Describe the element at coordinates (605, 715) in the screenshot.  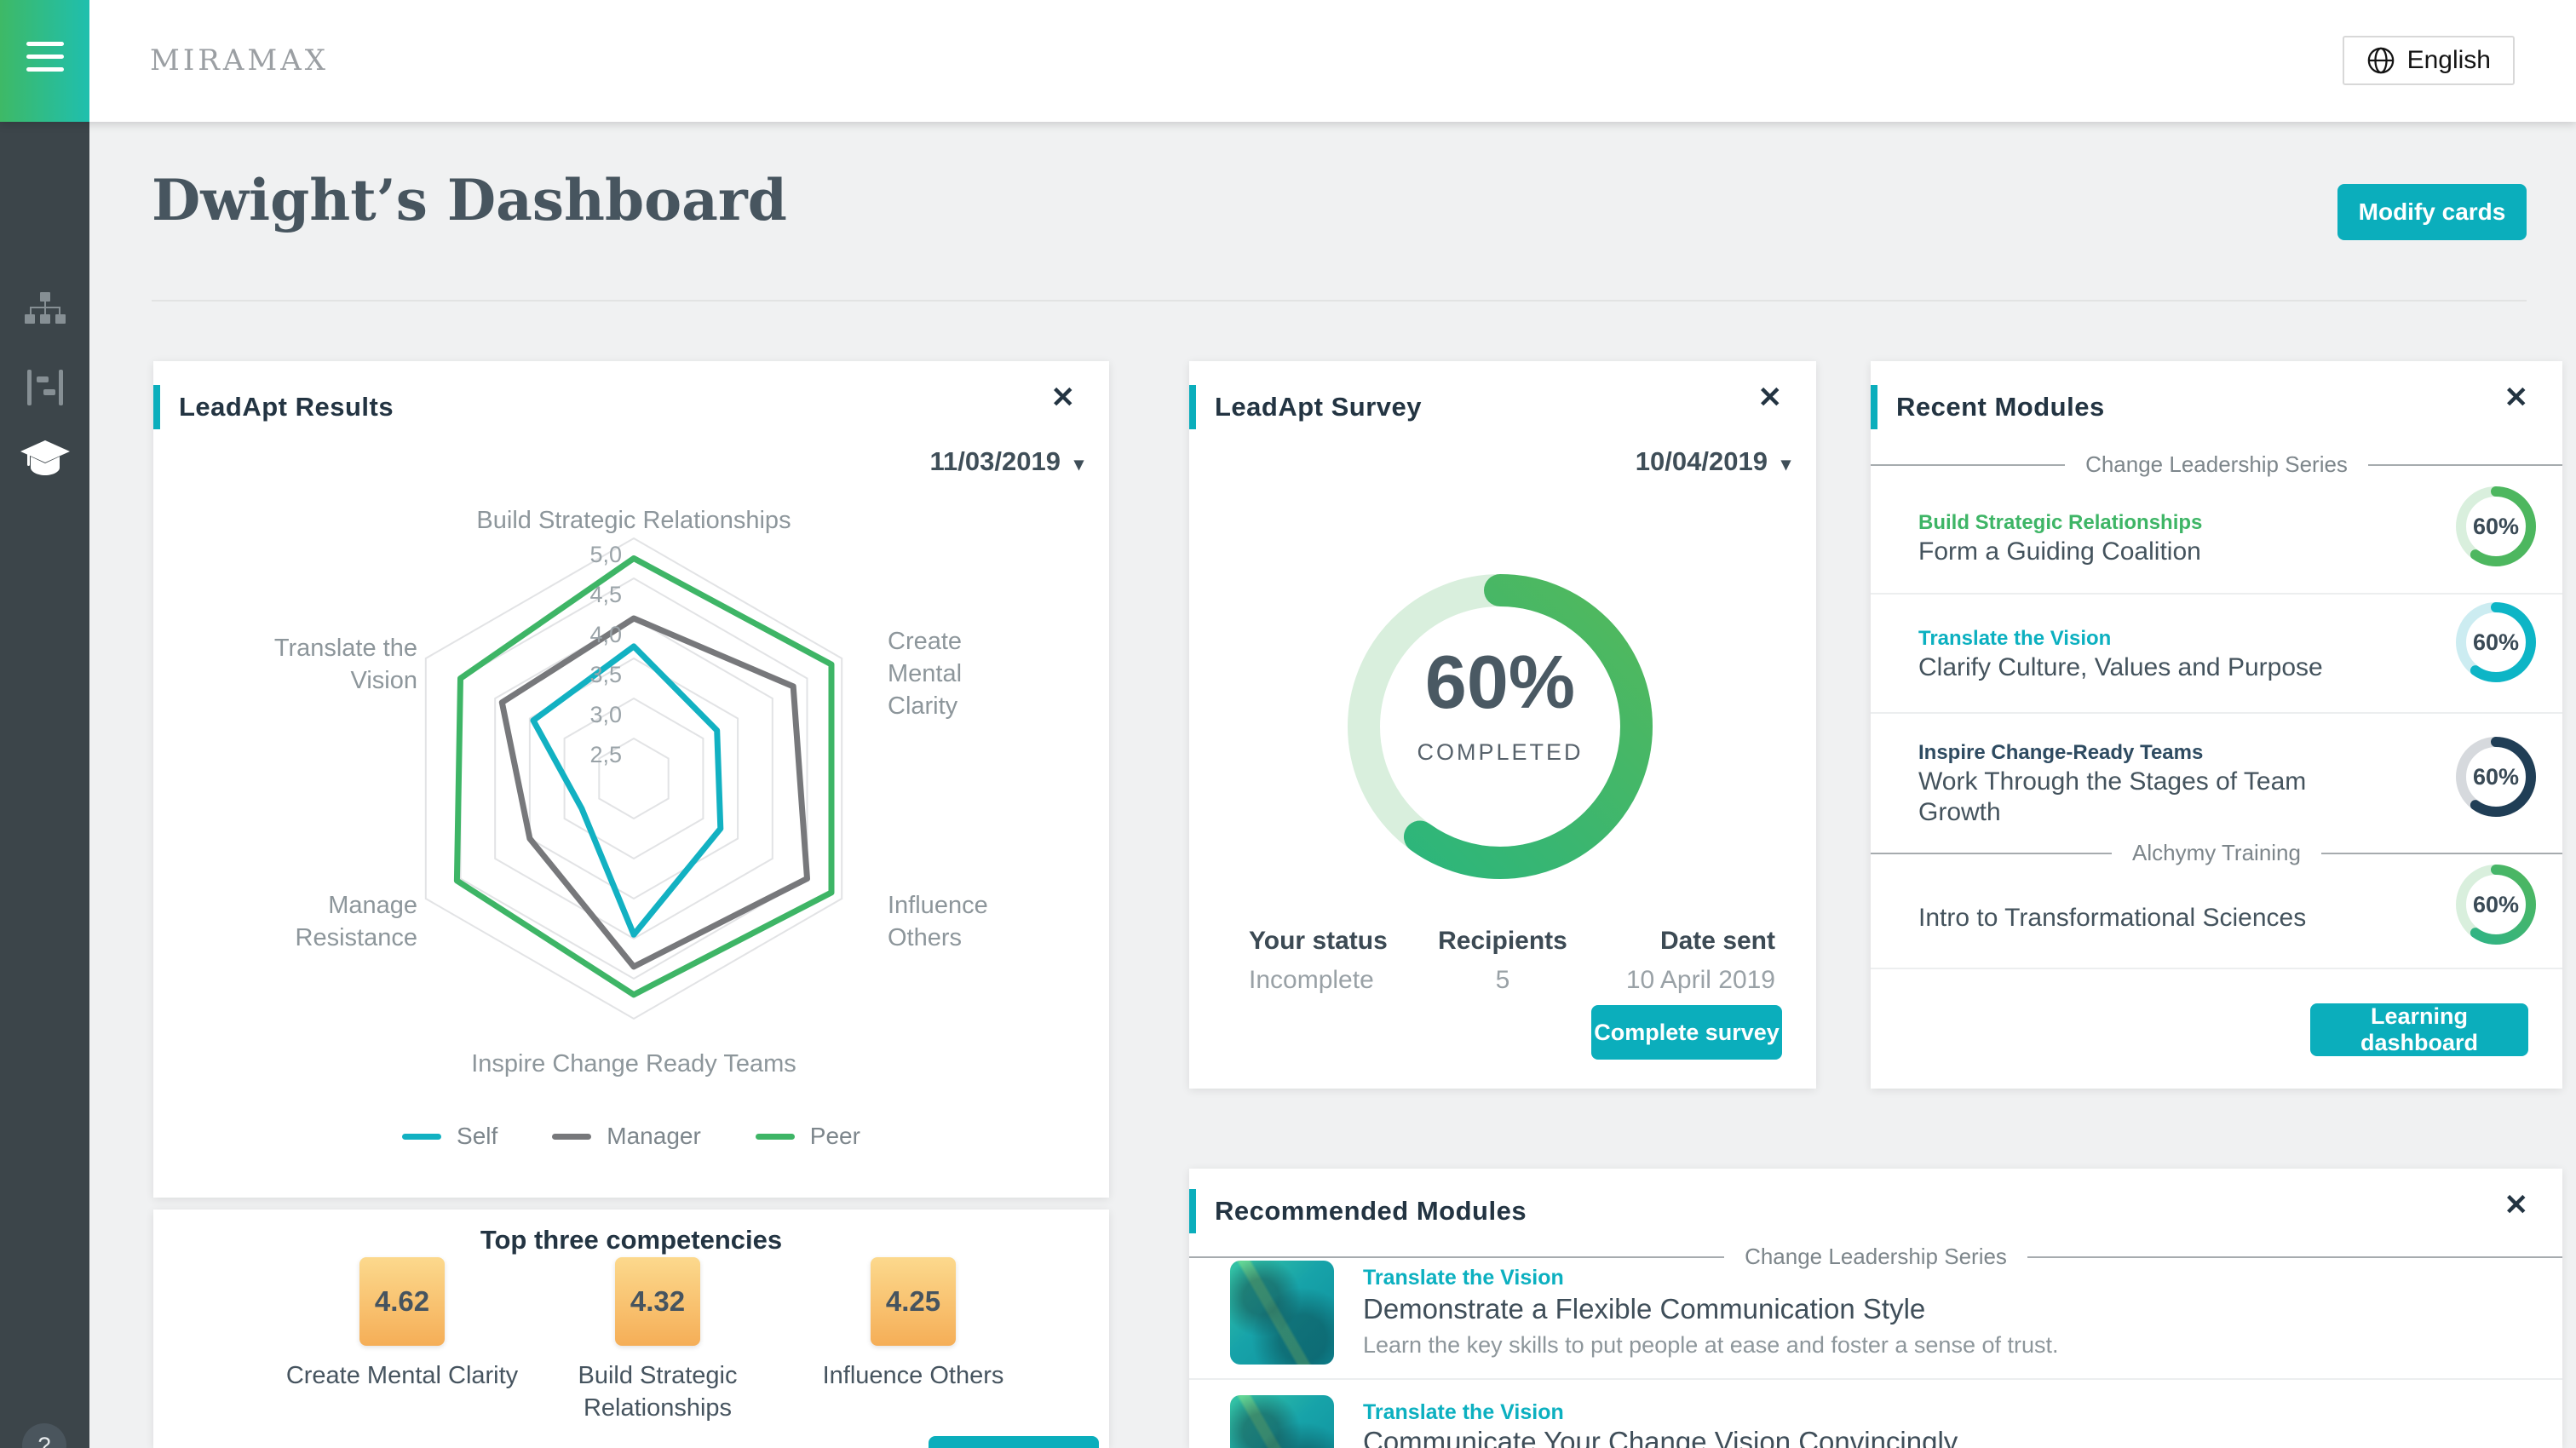
I see `radar-scale-tick: 3,0` at that location.